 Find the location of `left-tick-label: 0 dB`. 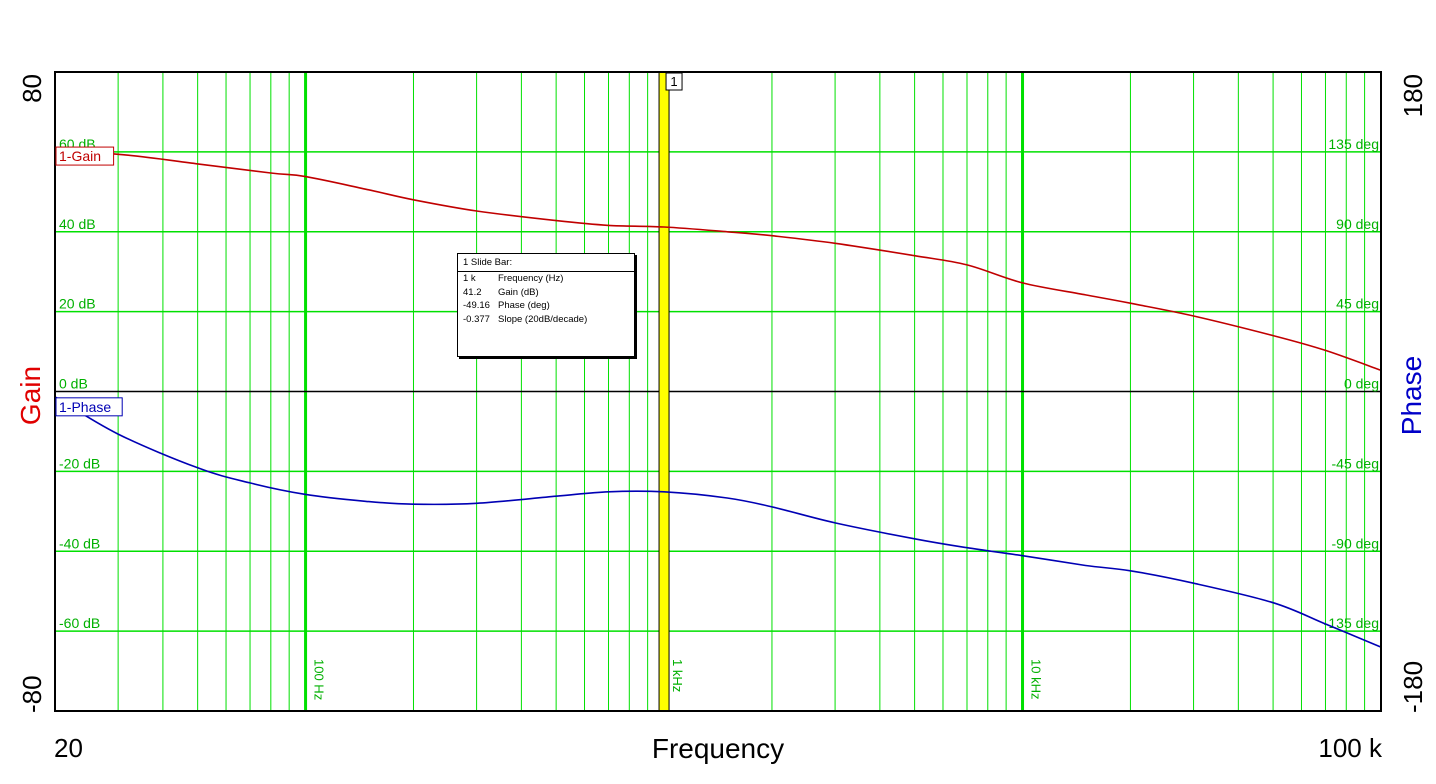

left-tick-label: 0 dB is located at coordinates (73, 384).